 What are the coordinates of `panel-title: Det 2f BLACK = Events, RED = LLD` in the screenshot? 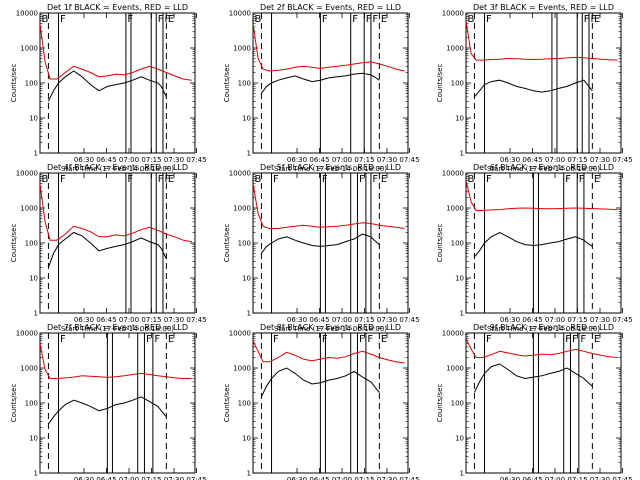 It's located at (330, 7).